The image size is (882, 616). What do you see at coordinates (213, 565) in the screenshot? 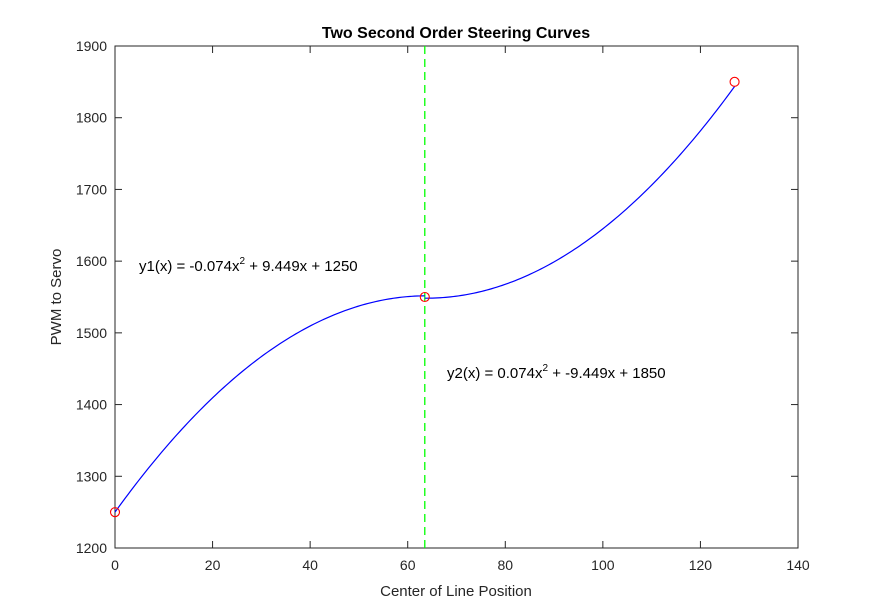
I see `x-tick-label: 20` at bounding box center [213, 565].